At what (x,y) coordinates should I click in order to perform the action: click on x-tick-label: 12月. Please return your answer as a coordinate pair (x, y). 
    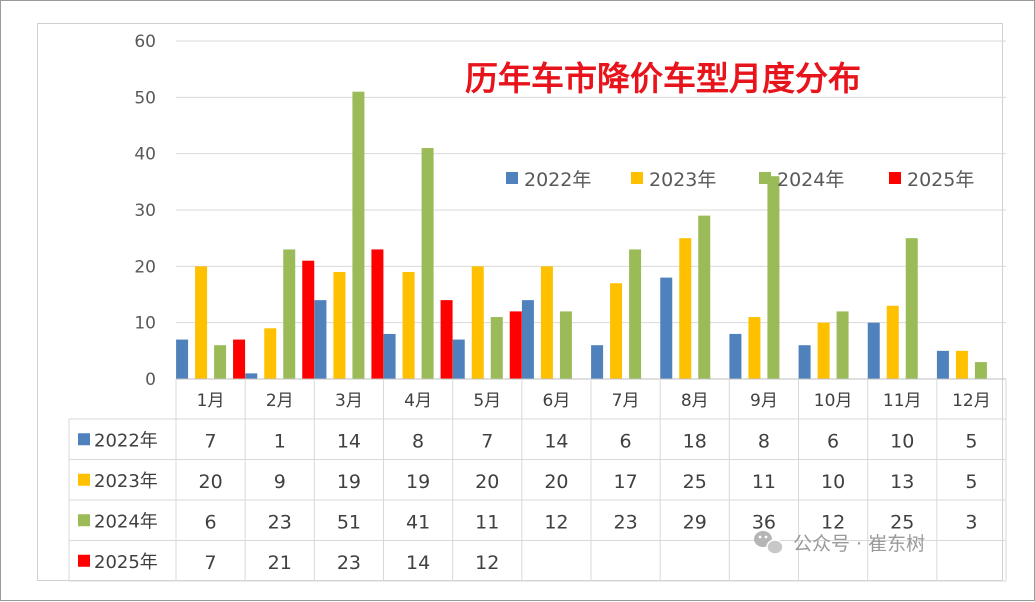
    Looking at the image, I should click on (971, 401).